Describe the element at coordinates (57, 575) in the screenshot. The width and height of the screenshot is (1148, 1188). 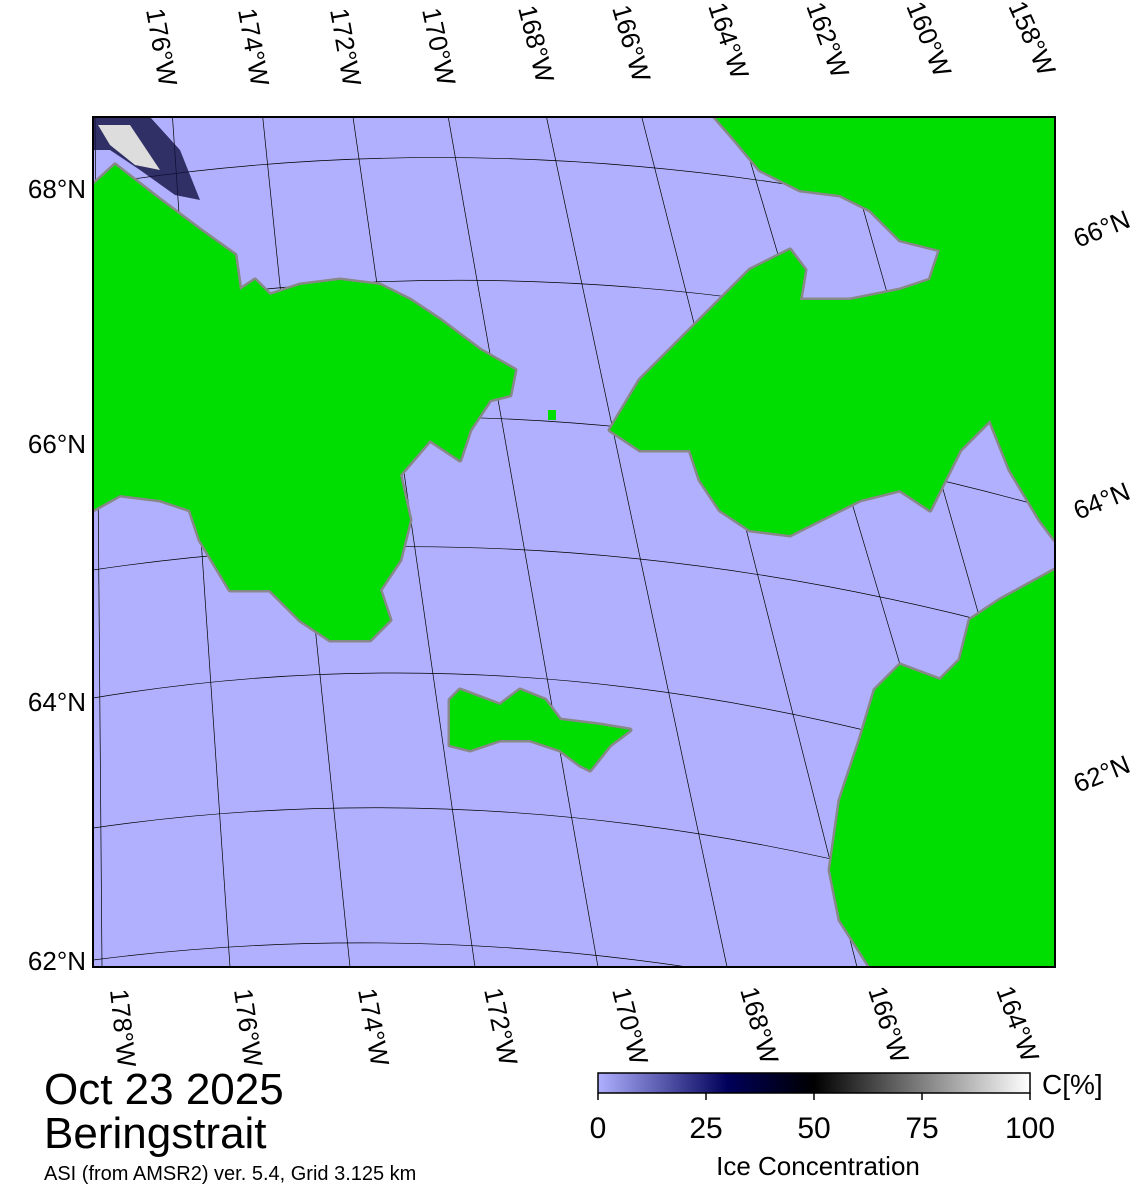
I see `left-lat-labels: 68°N 66°N 64°N 62°N` at that location.